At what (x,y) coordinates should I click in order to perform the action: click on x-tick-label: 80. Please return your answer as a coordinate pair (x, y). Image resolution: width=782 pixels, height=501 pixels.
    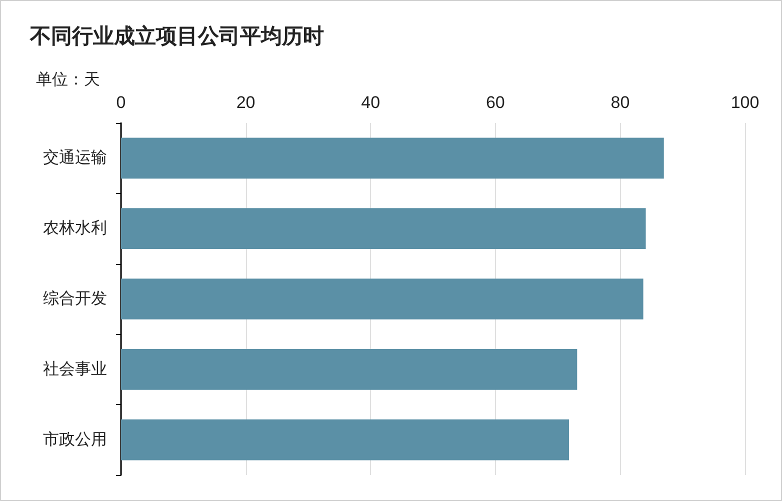
    Looking at the image, I should click on (620, 102).